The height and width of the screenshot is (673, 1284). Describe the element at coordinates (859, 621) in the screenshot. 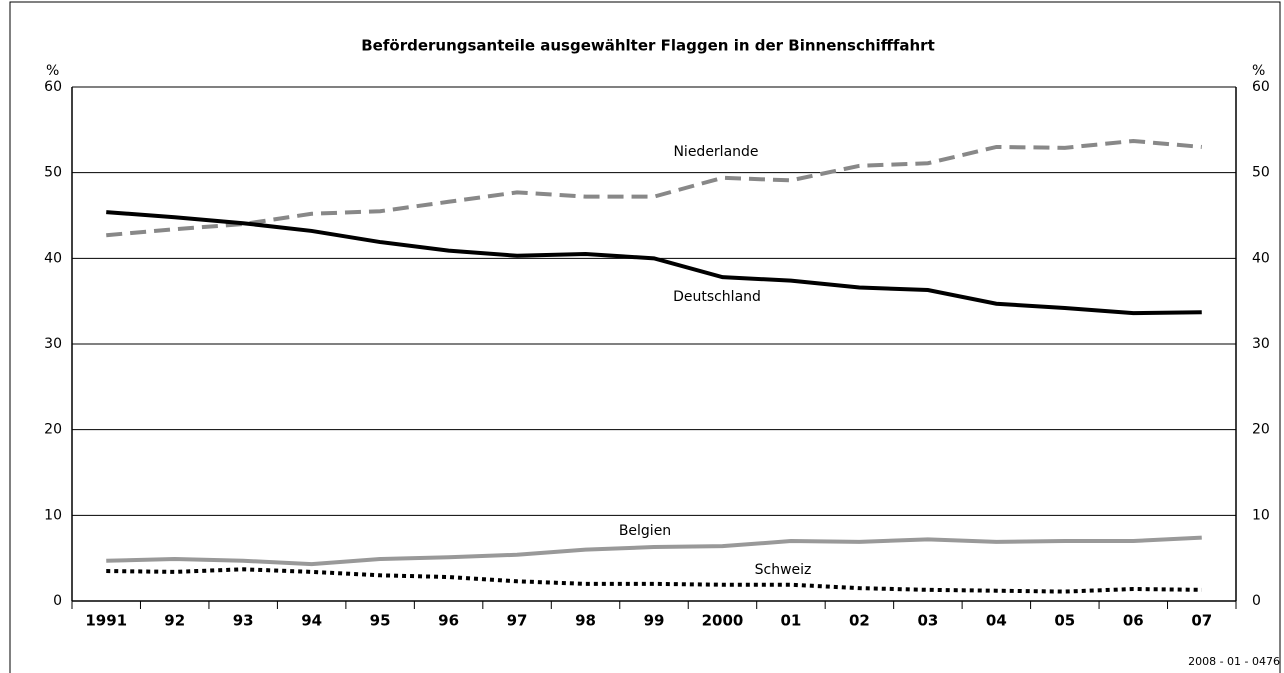

I see `x-tick-label: 02` at that location.